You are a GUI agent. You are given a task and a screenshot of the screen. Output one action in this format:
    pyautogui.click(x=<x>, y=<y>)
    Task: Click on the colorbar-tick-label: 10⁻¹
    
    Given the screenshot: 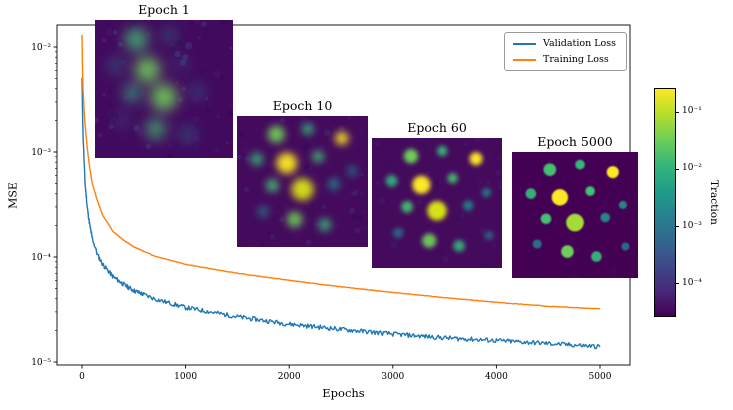 What is the action you would take?
    pyautogui.click(x=692, y=111)
    